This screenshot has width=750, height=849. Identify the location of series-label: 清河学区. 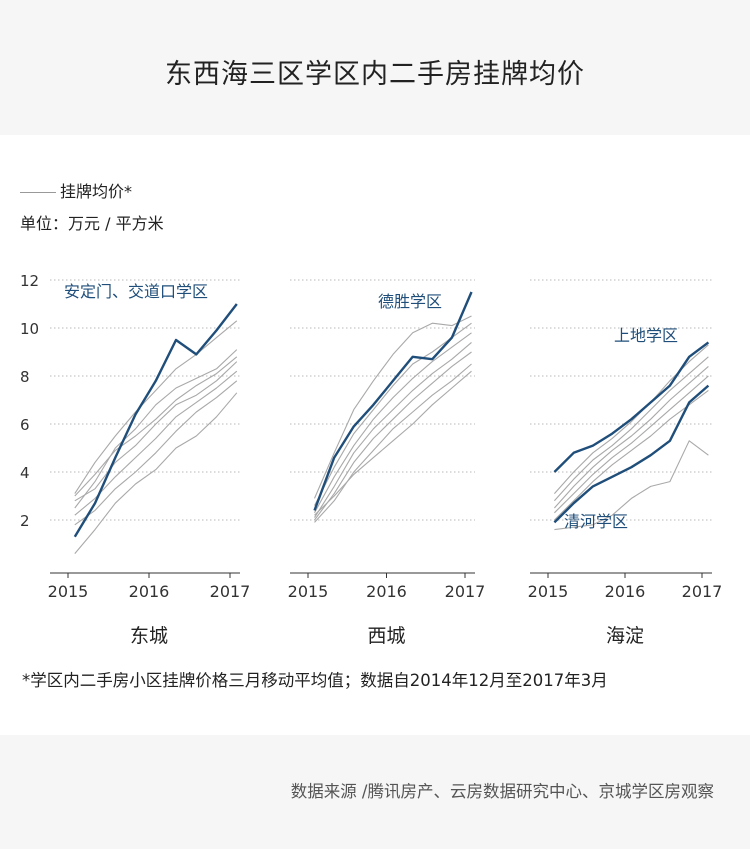
(596, 521).